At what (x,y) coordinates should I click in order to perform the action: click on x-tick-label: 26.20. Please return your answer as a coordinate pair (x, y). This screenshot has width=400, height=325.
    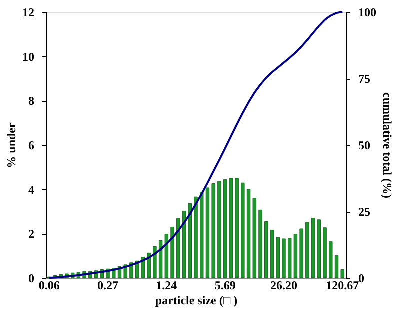
    Looking at the image, I should click on (284, 285).